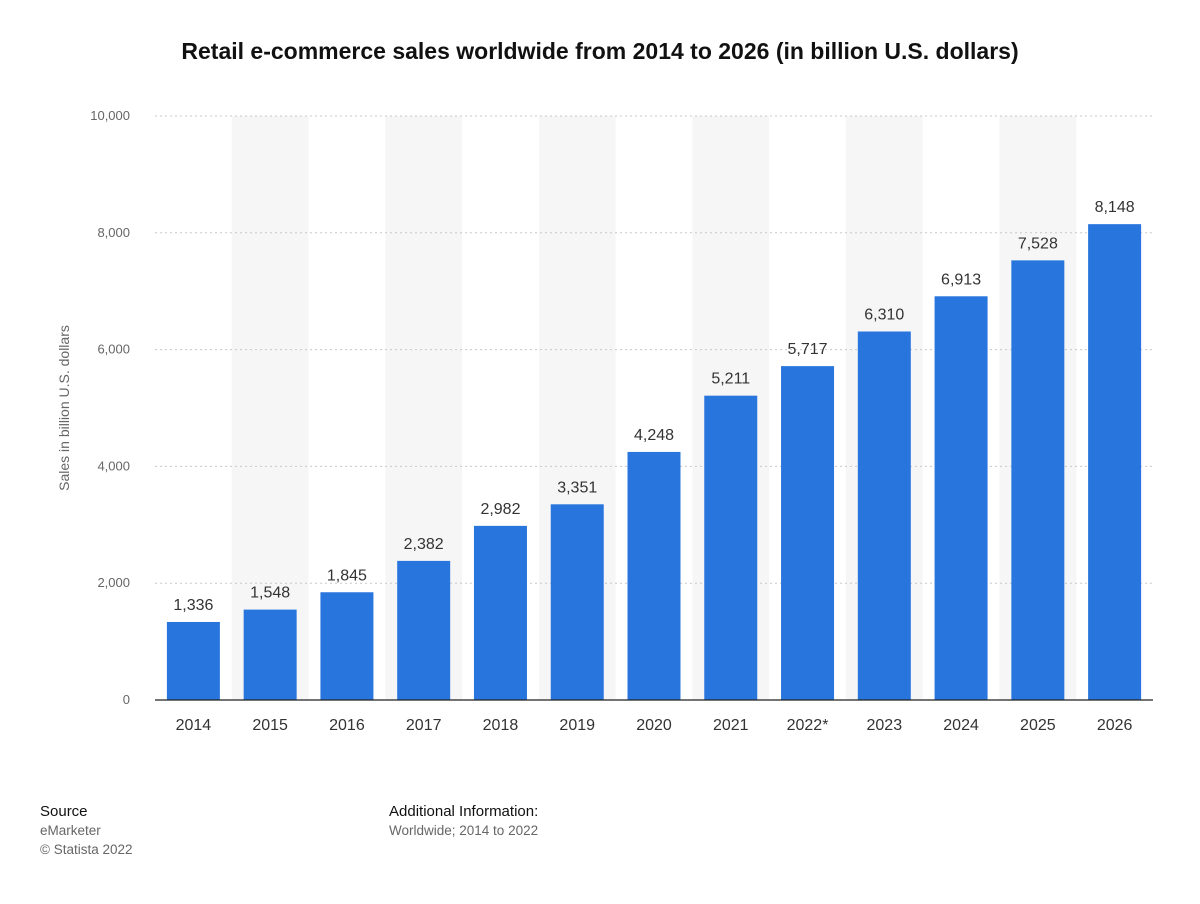  What do you see at coordinates (1038, 243) in the screenshot?
I see `value-label: 7,528` at bounding box center [1038, 243].